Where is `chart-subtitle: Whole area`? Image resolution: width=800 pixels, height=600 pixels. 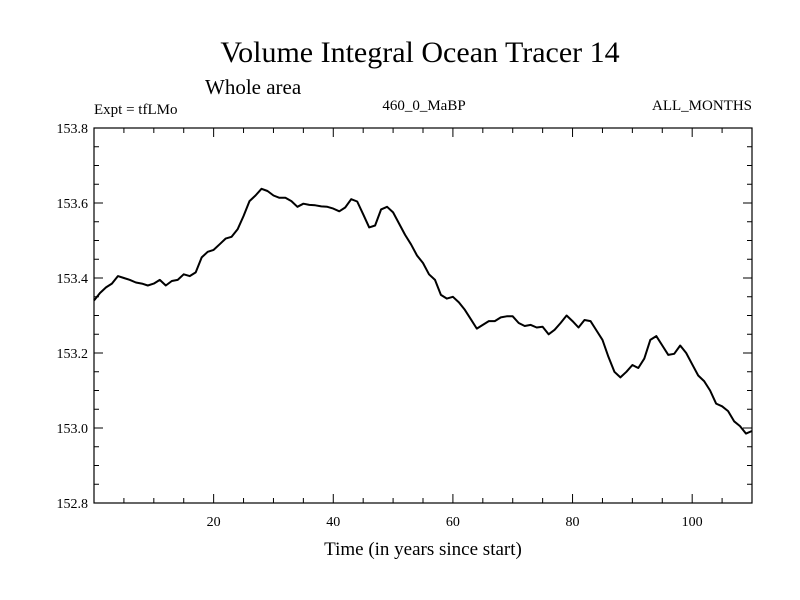
chart-subtitle: Whole area is located at coordinates (253, 87).